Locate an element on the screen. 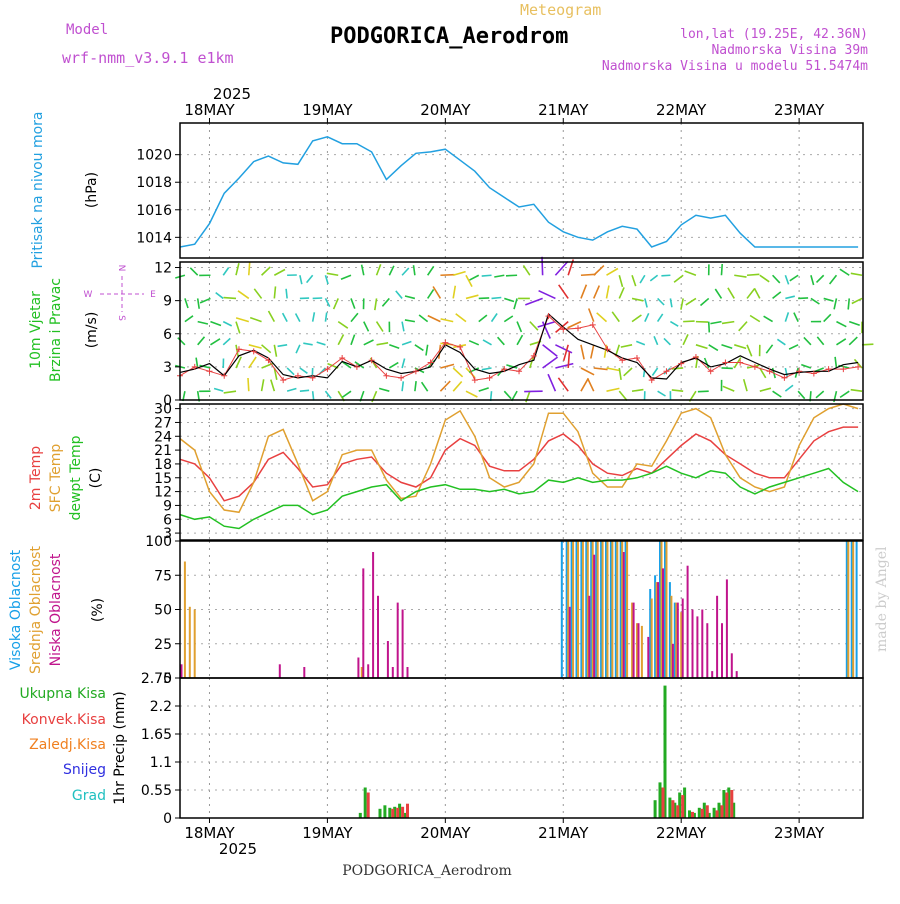 This screenshot has height=904, width=900. pressure-panel is located at coordinates (519, 192).